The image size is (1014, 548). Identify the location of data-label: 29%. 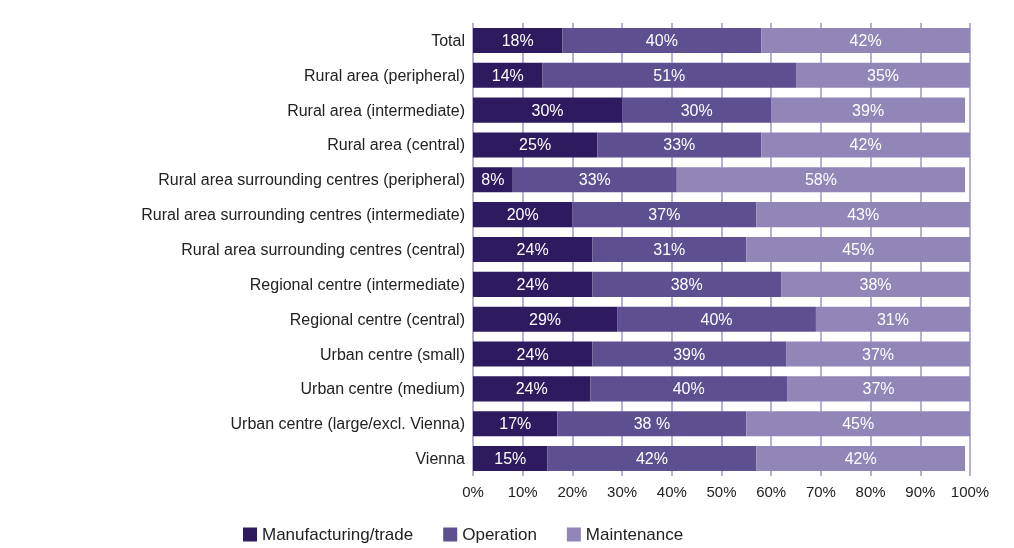
(545, 319).